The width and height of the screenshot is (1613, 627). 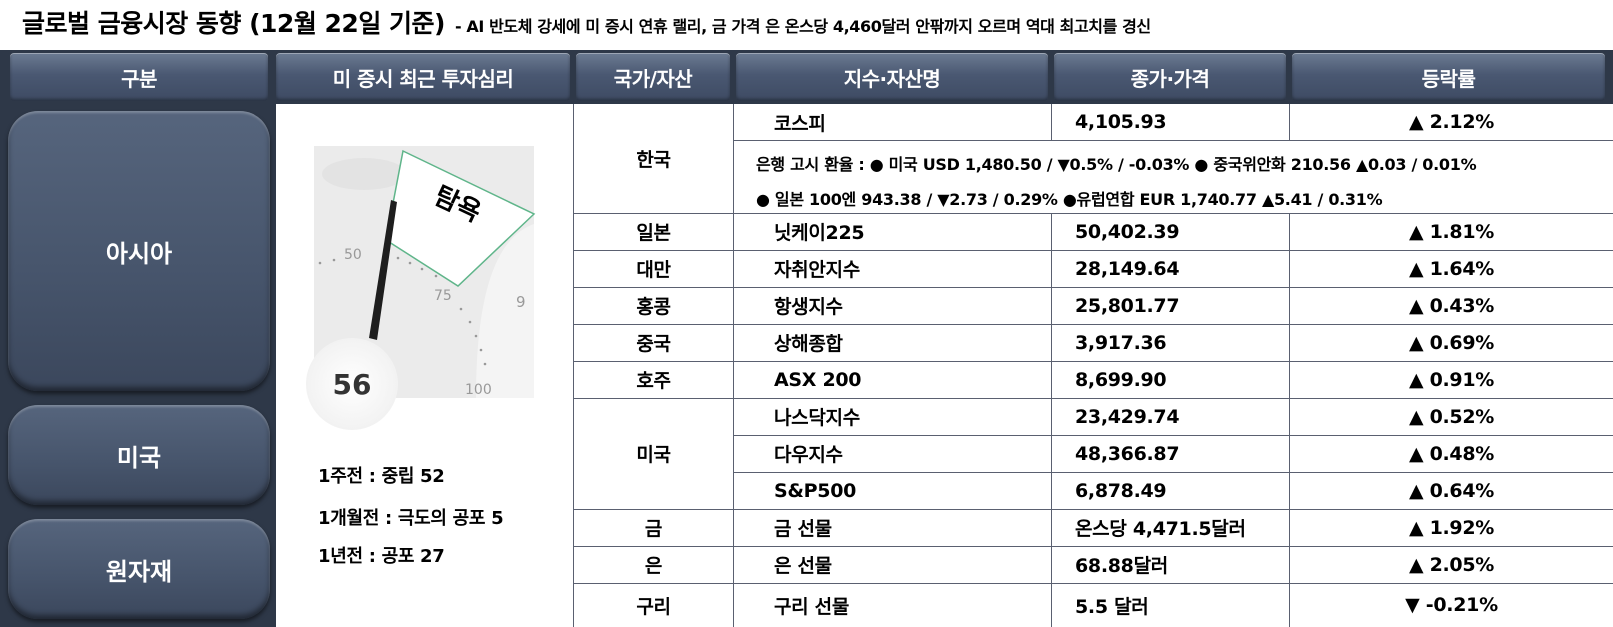 I want to click on price-value: 50,402.39, so click(x=1127, y=231).